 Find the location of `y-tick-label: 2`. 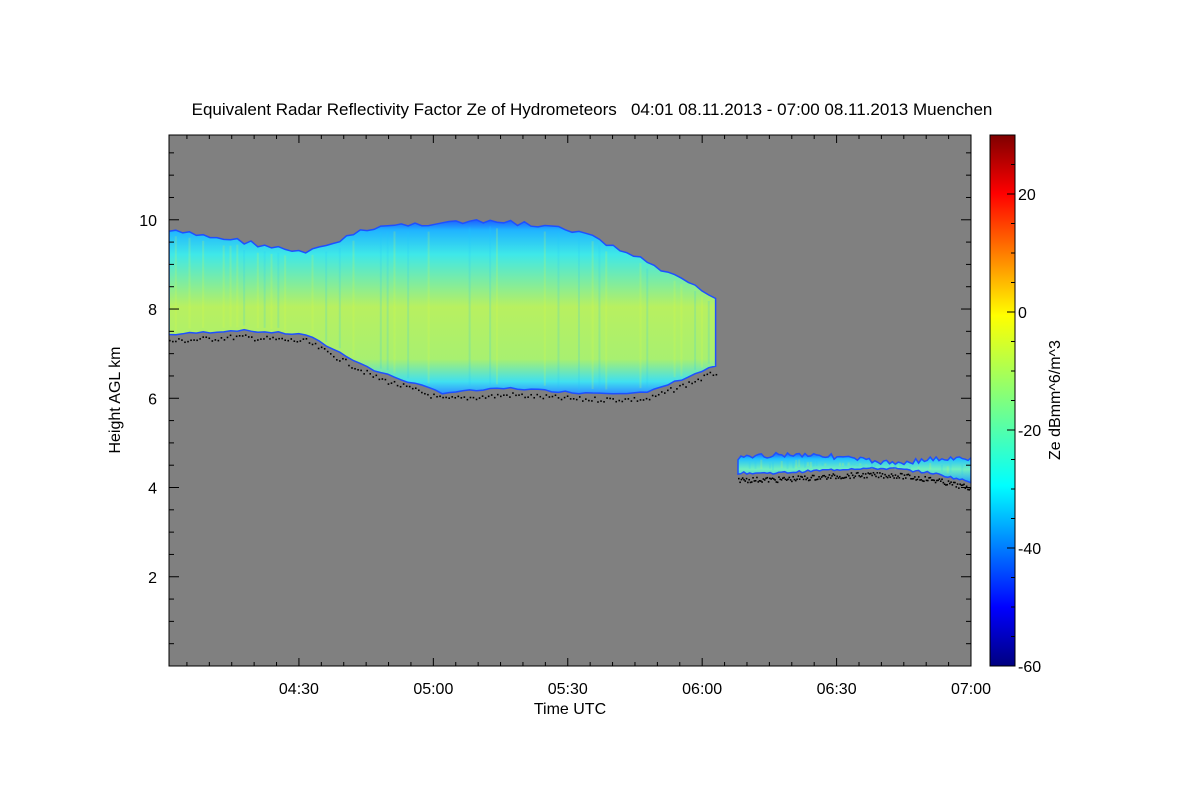

y-tick-label: 2 is located at coordinates (152, 578).